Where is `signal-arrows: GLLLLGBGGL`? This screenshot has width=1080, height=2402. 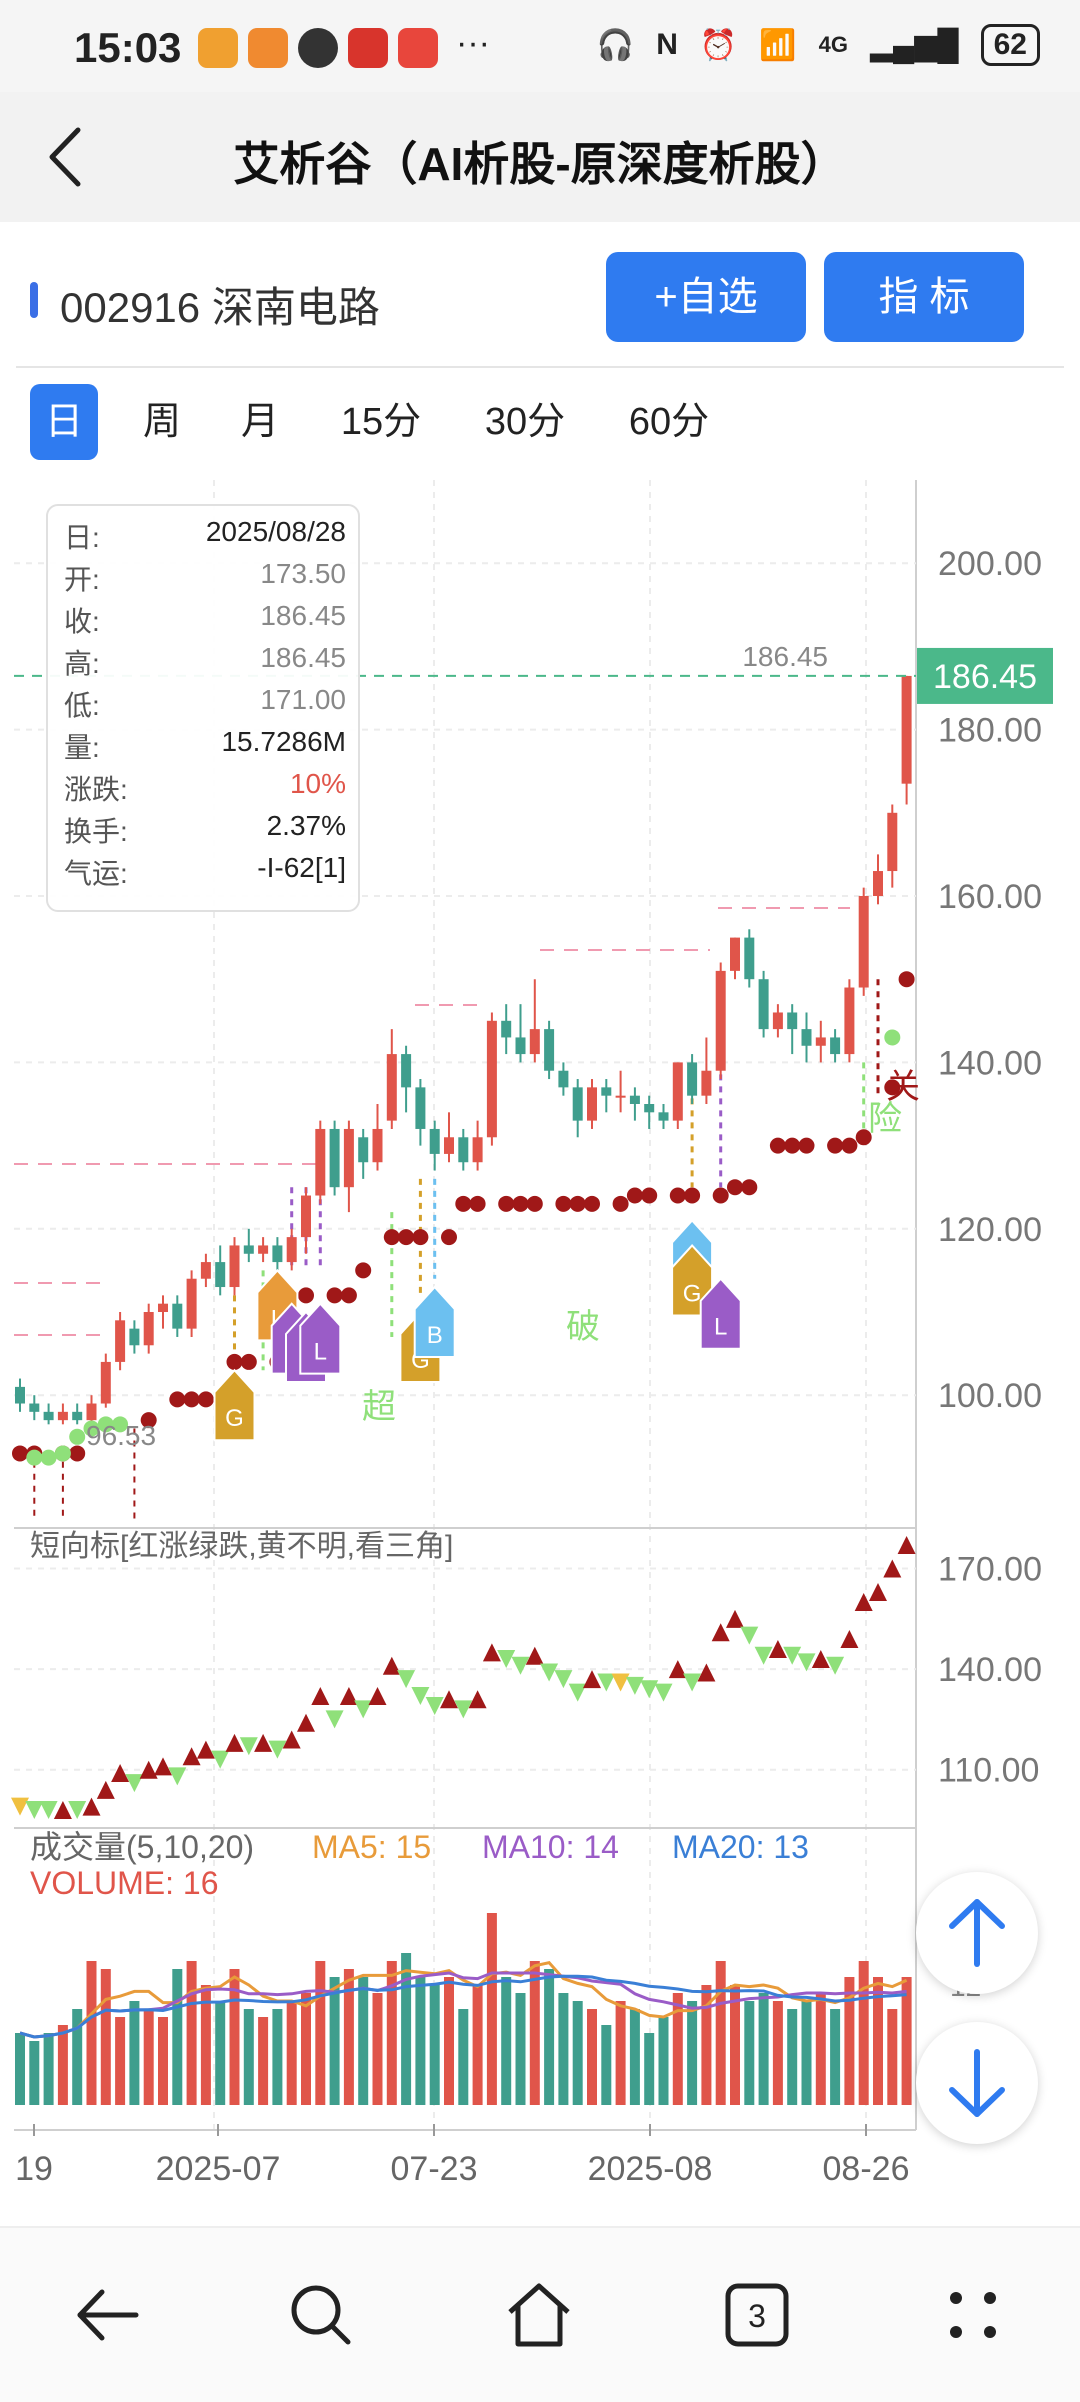
signal-arrows: GLLLLGBGGL is located at coordinates (477, 1330).